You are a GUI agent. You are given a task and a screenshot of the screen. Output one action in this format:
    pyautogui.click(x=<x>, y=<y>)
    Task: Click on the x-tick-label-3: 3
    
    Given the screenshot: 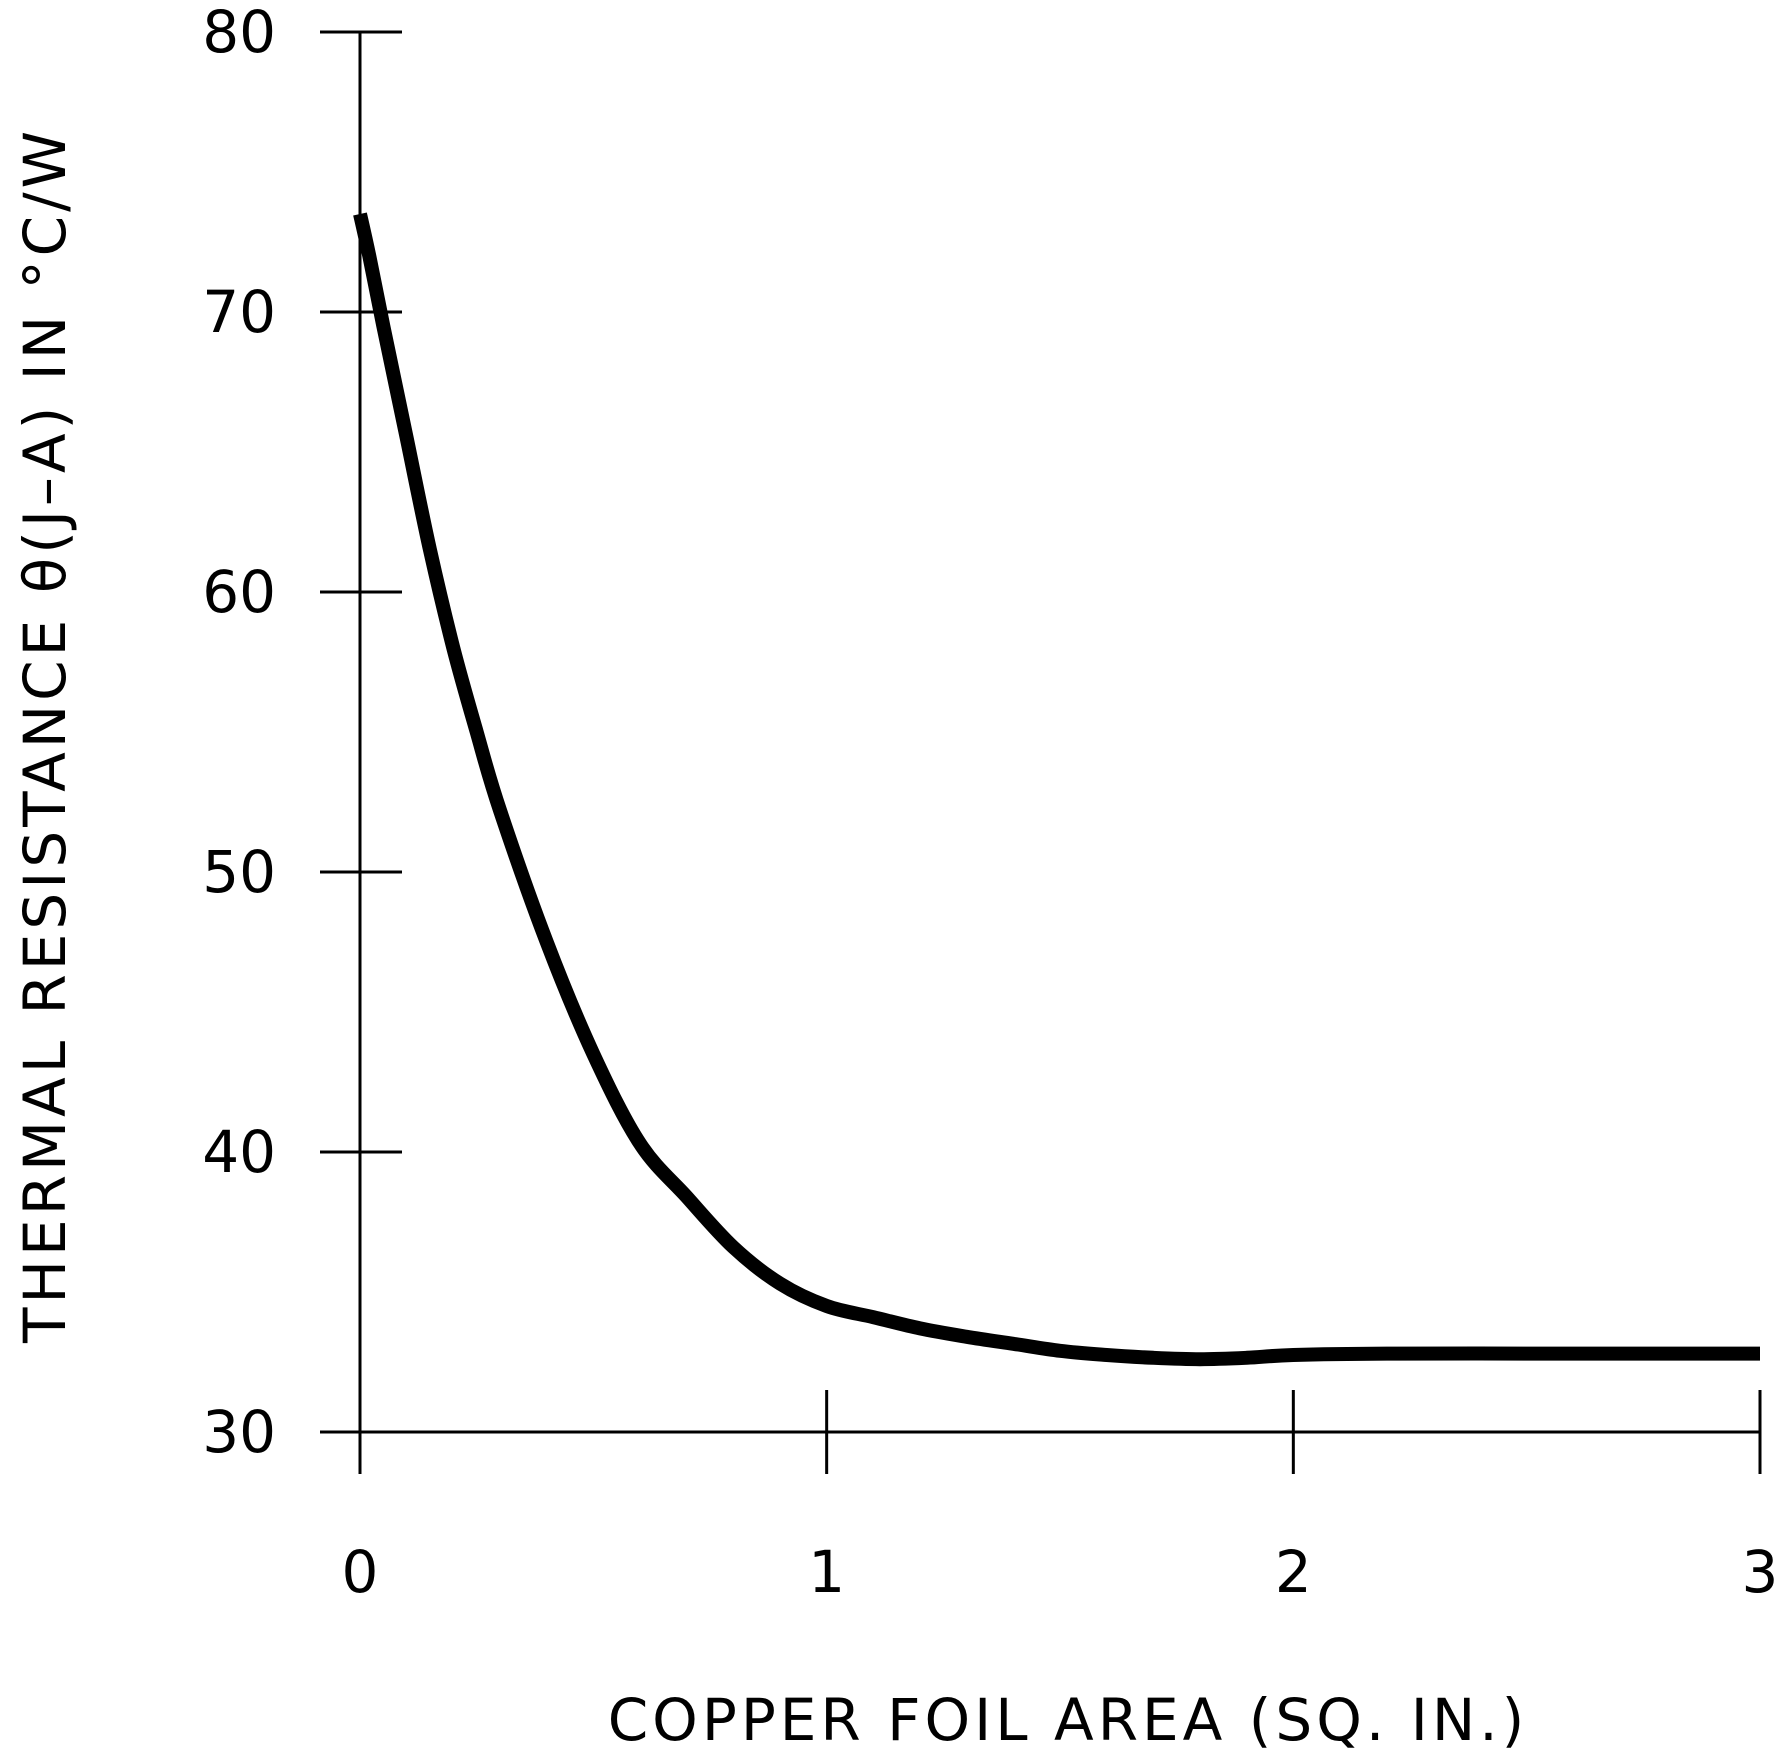 What is the action you would take?
    pyautogui.click(x=1760, y=1572)
    